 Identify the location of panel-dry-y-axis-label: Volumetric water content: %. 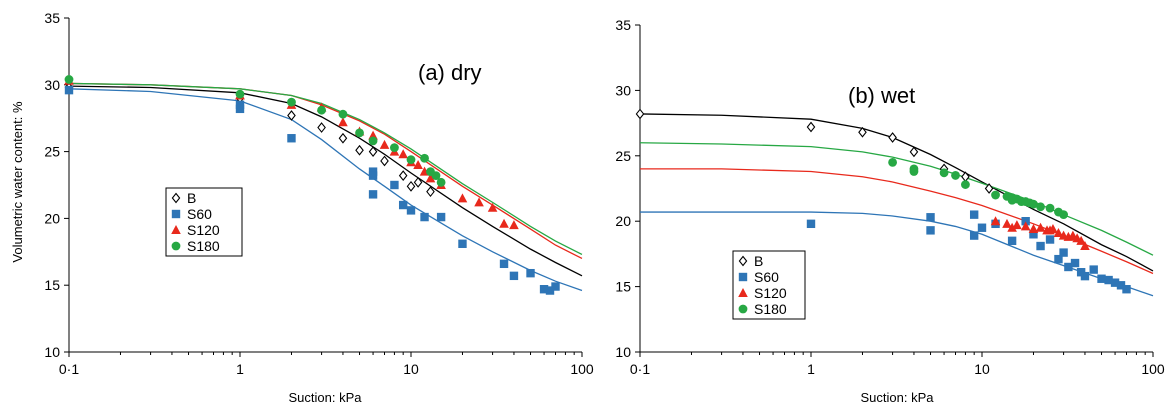
(17, 182).